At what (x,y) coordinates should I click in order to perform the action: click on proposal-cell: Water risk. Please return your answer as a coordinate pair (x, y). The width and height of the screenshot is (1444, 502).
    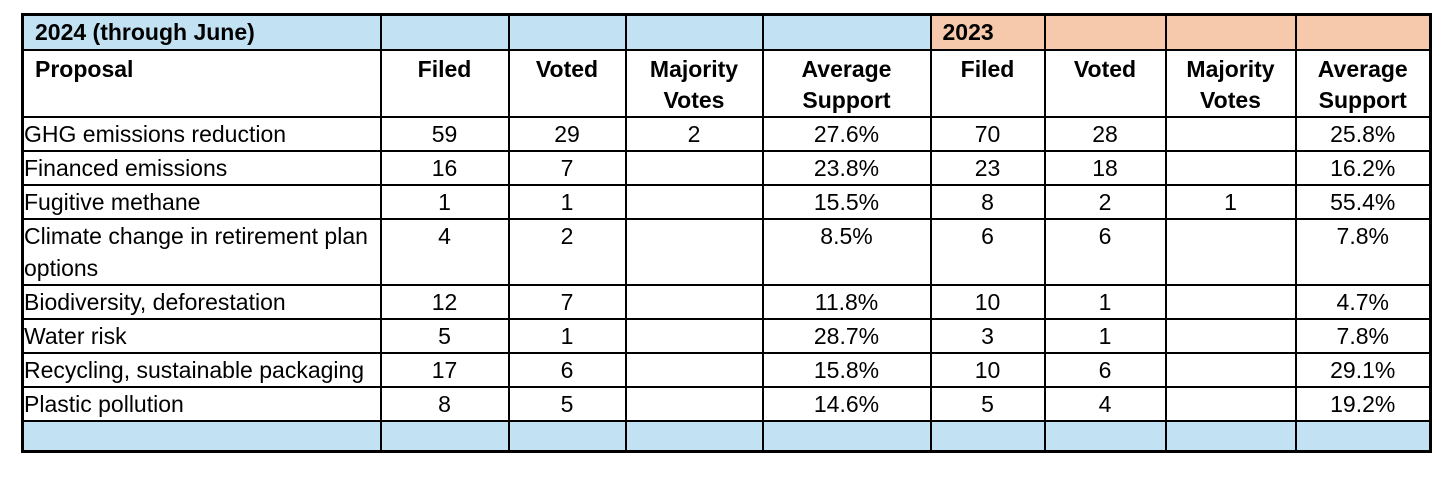
    Looking at the image, I should click on (201, 336).